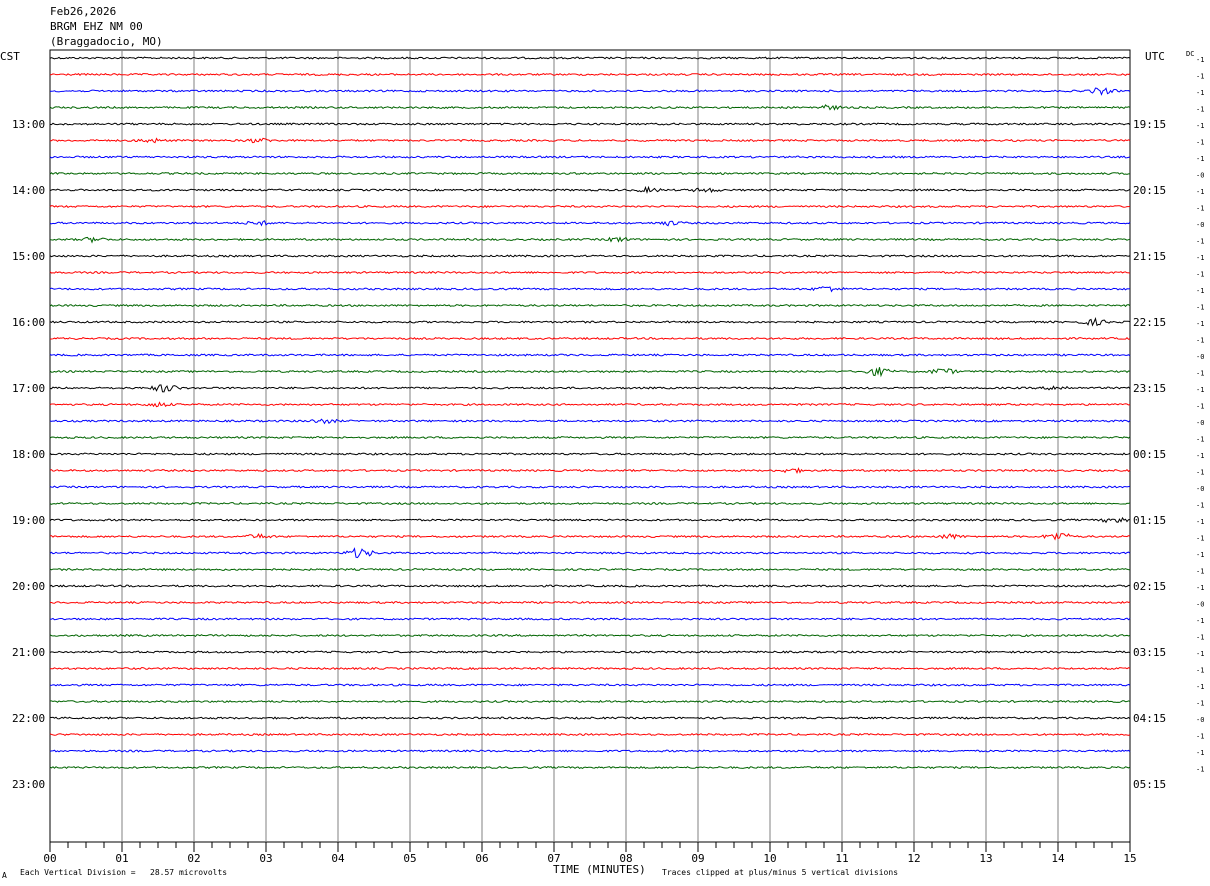 This screenshot has height=886, width=1210. I want to click on dc-offset-29: -1, so click(1200, 539).